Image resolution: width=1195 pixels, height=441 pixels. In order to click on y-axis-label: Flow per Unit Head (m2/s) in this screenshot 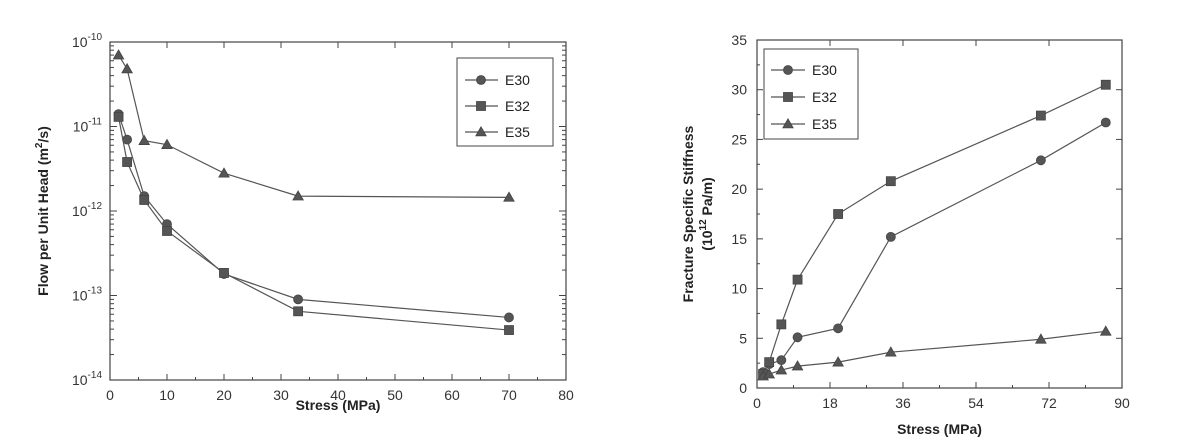, I will do `click(42, 211)`.